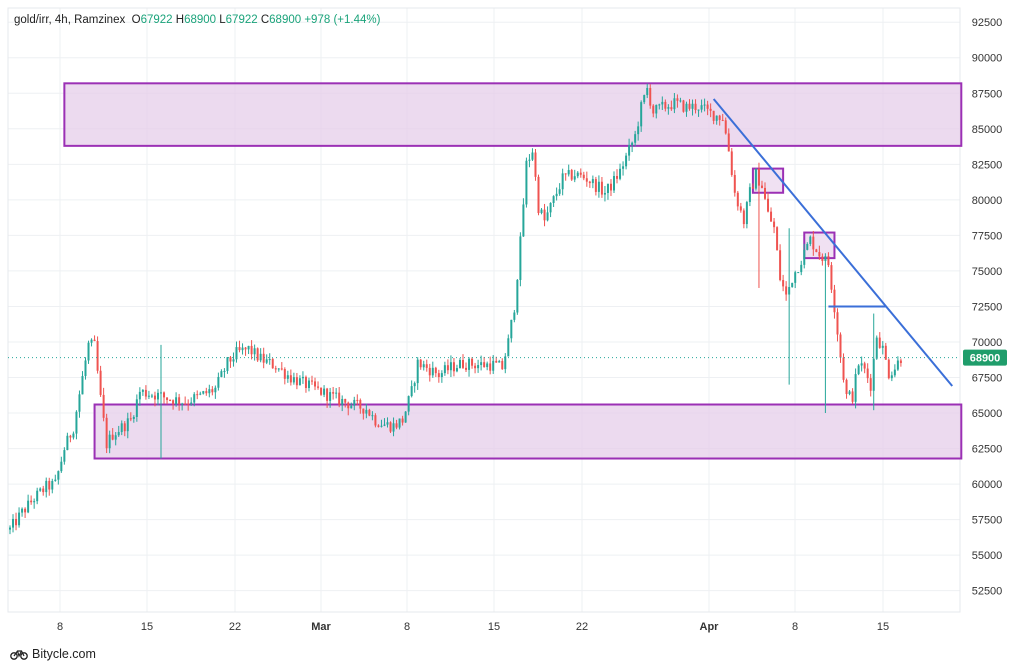  Describe the element at coordinates (241, 20) in the screenshot. I see `low-value: 67922` at that location.